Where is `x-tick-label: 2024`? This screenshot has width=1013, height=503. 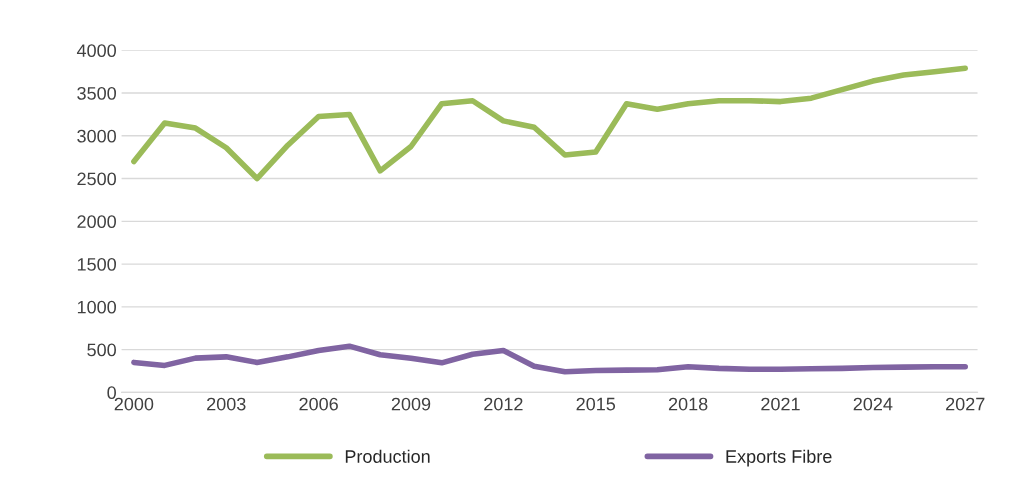 x-tick-label: 2024 is located at coordinates (873, 404).